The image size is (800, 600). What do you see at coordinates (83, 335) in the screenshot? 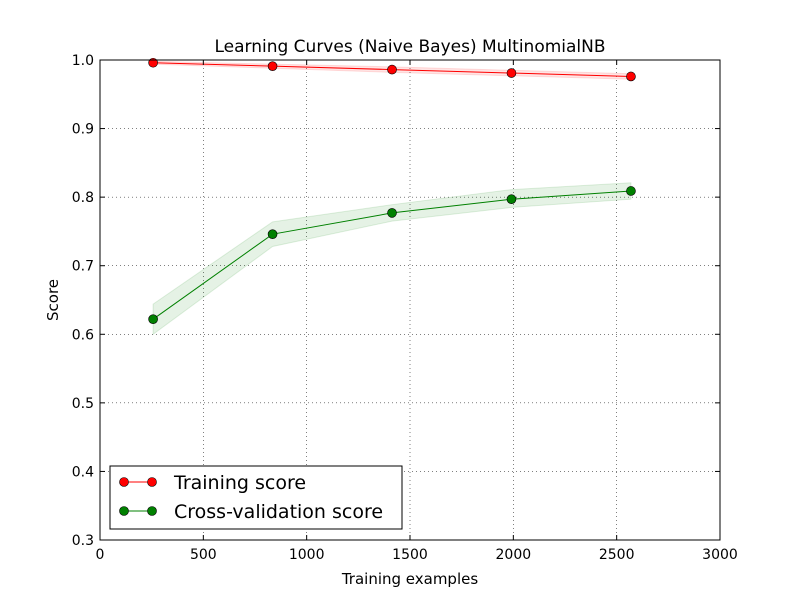
I see `y-tick-label: 0.6` at bounding box center [83, 335].